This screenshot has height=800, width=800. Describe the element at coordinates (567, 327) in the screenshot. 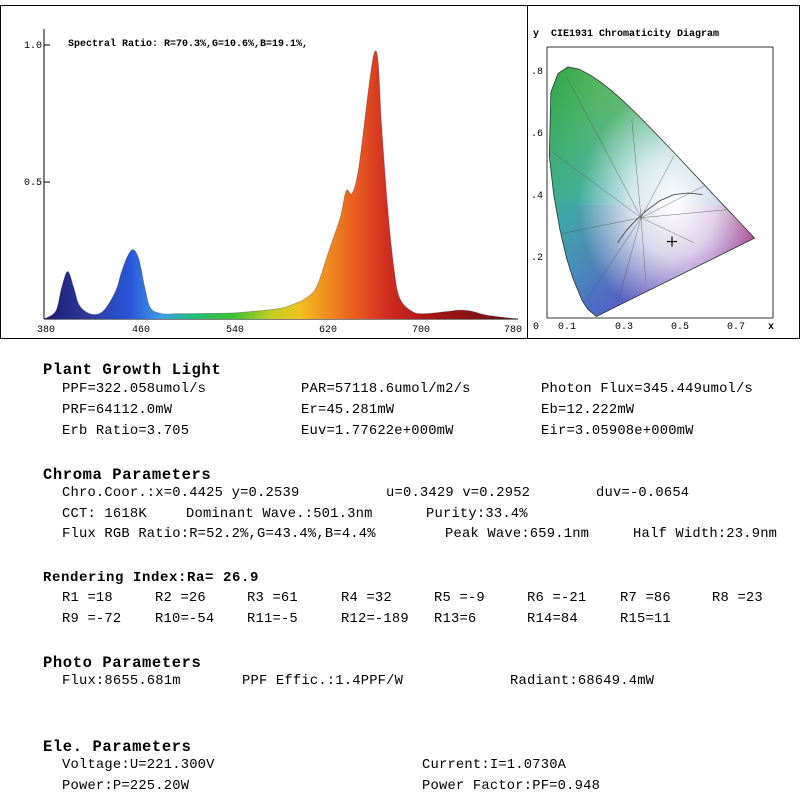

I see `cie-x-tick-01: 0.1` at that location.